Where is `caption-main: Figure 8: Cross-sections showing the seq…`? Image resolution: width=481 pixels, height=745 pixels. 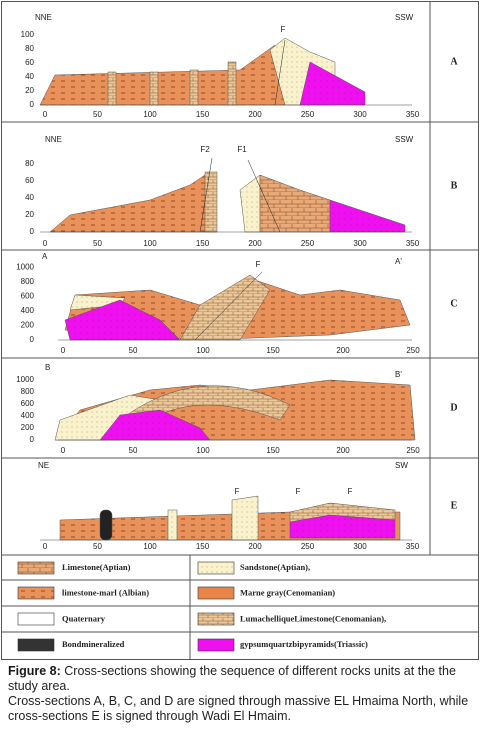 caption-main: Figure 8: Cross-sections showing the seq… is located at coordinates (241, 679).